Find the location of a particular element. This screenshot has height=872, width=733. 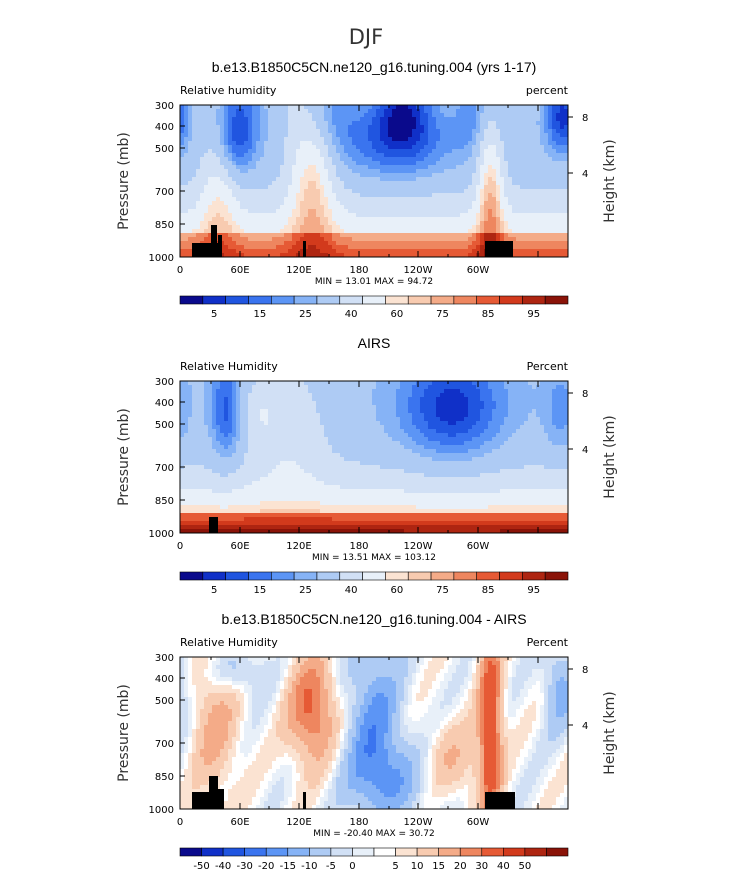

colorbar-label: -40 is located at coordinates (223, 866).